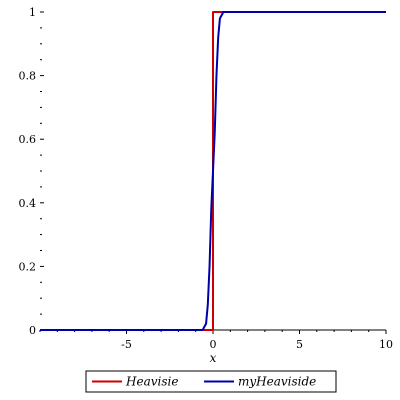  I want to click on y-tick-label: 0.8, so click(28, 76).